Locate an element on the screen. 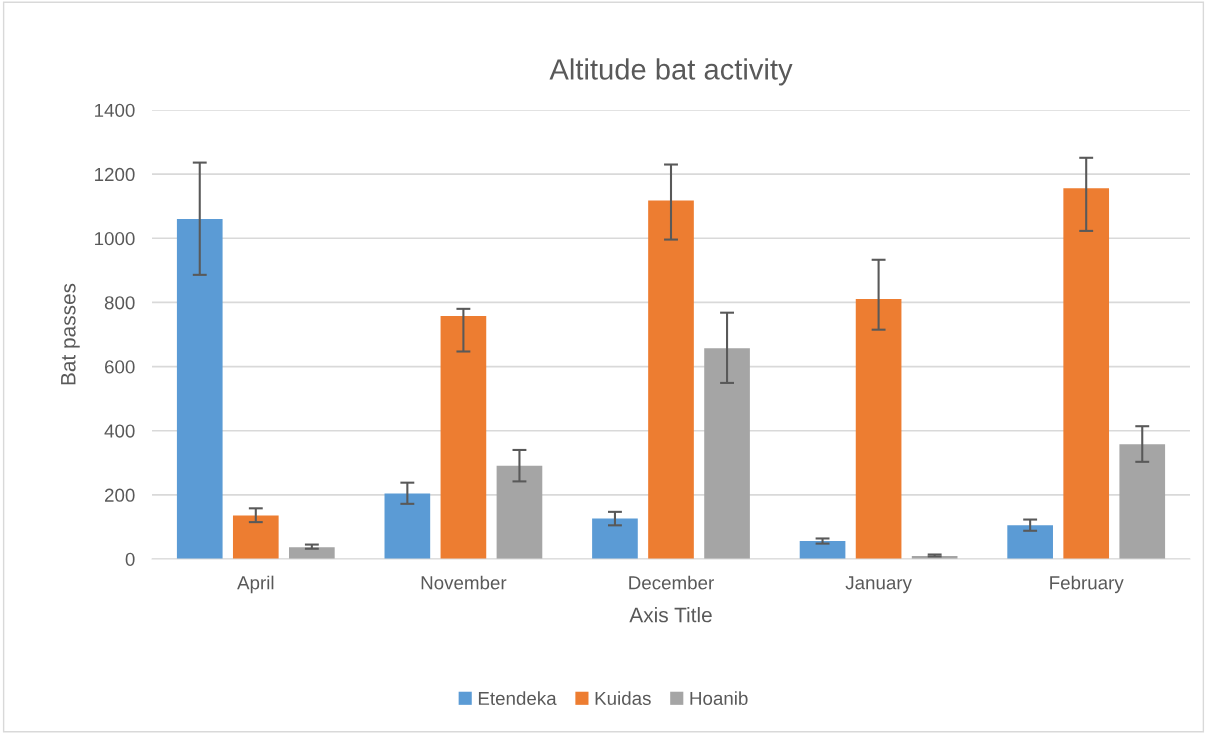 The height and width of the screenshot is (734, 1207). legend-label: Etendeka is located at coordinates (517, 698).